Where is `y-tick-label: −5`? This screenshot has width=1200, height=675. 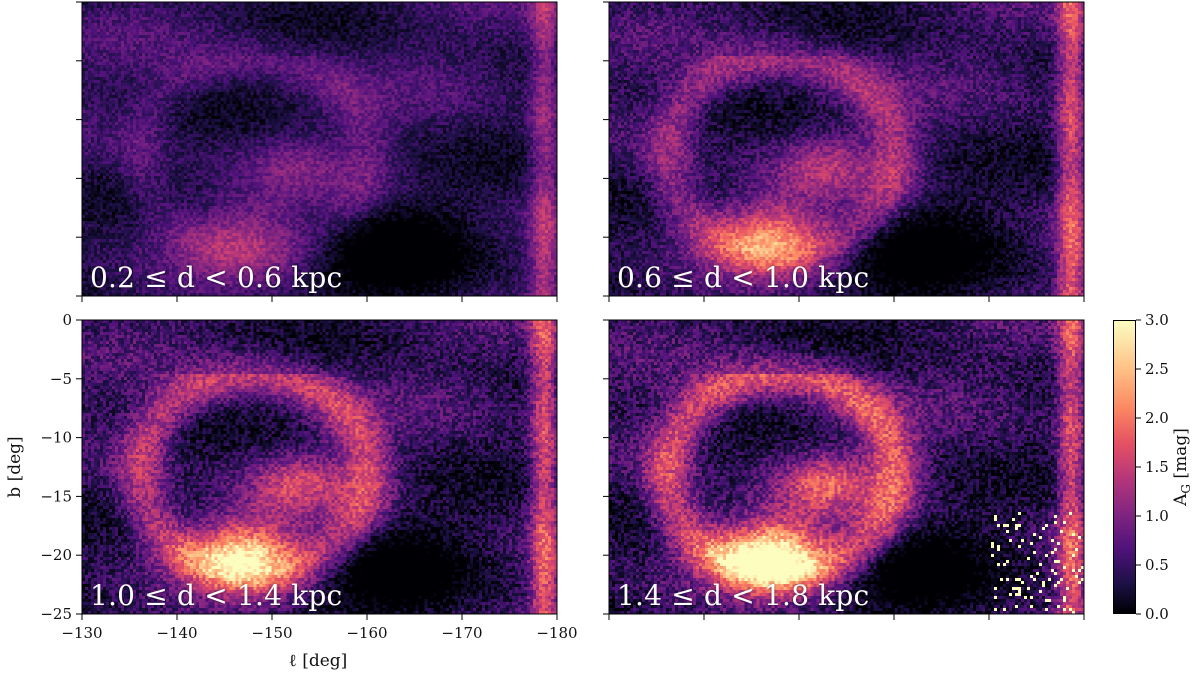 y-tick-label: −5 is located at coordinates (61, 379).